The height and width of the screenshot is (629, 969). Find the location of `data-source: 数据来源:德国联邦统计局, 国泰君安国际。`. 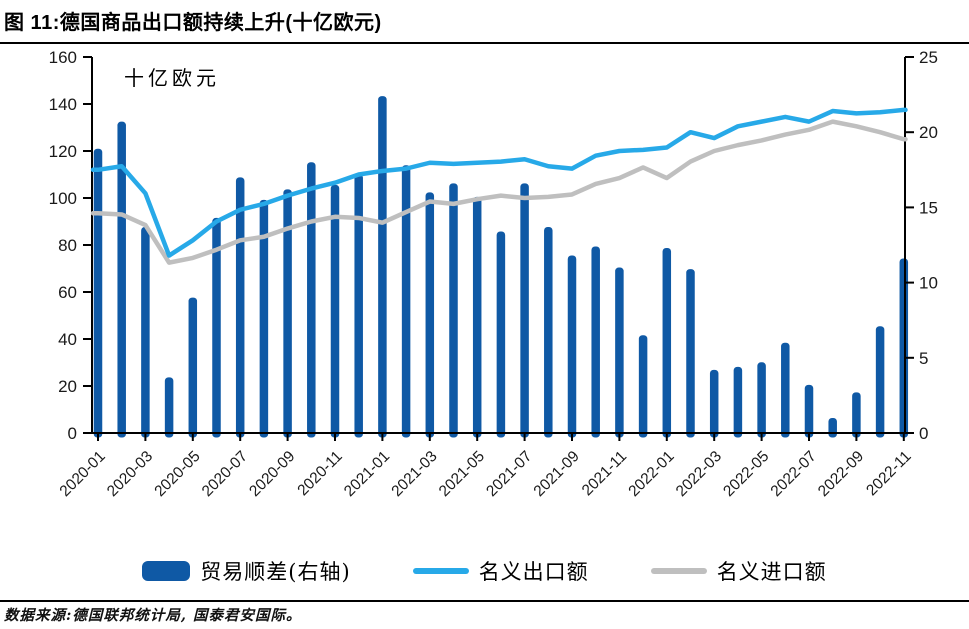

data-source: 数据来源:德国联邦统计局, 国泰君安国际。 is located at coordinates (153, 615).